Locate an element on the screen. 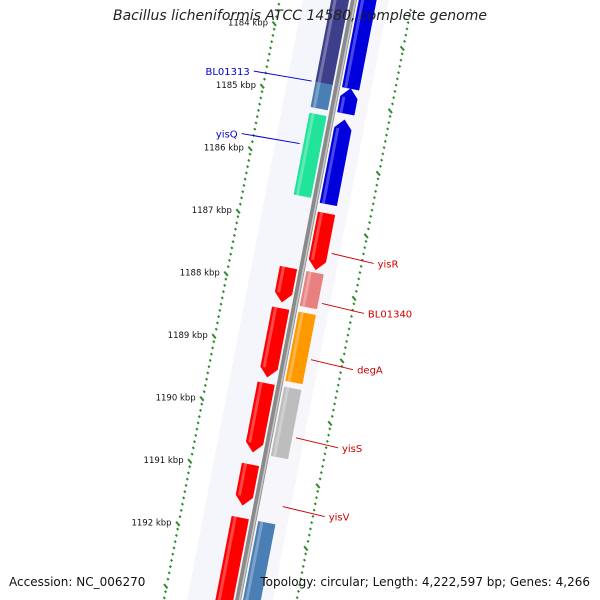 Image resolution: width=600 pixels, height=600 pixels. gene-label-yiss: yisS is located at coordinates (352, 449).